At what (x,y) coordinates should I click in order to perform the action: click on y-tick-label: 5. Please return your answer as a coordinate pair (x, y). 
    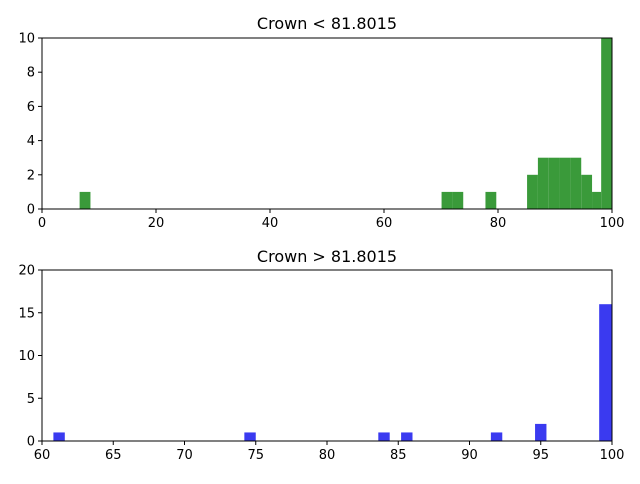
    Looking at the image, I should click on (31, 399).